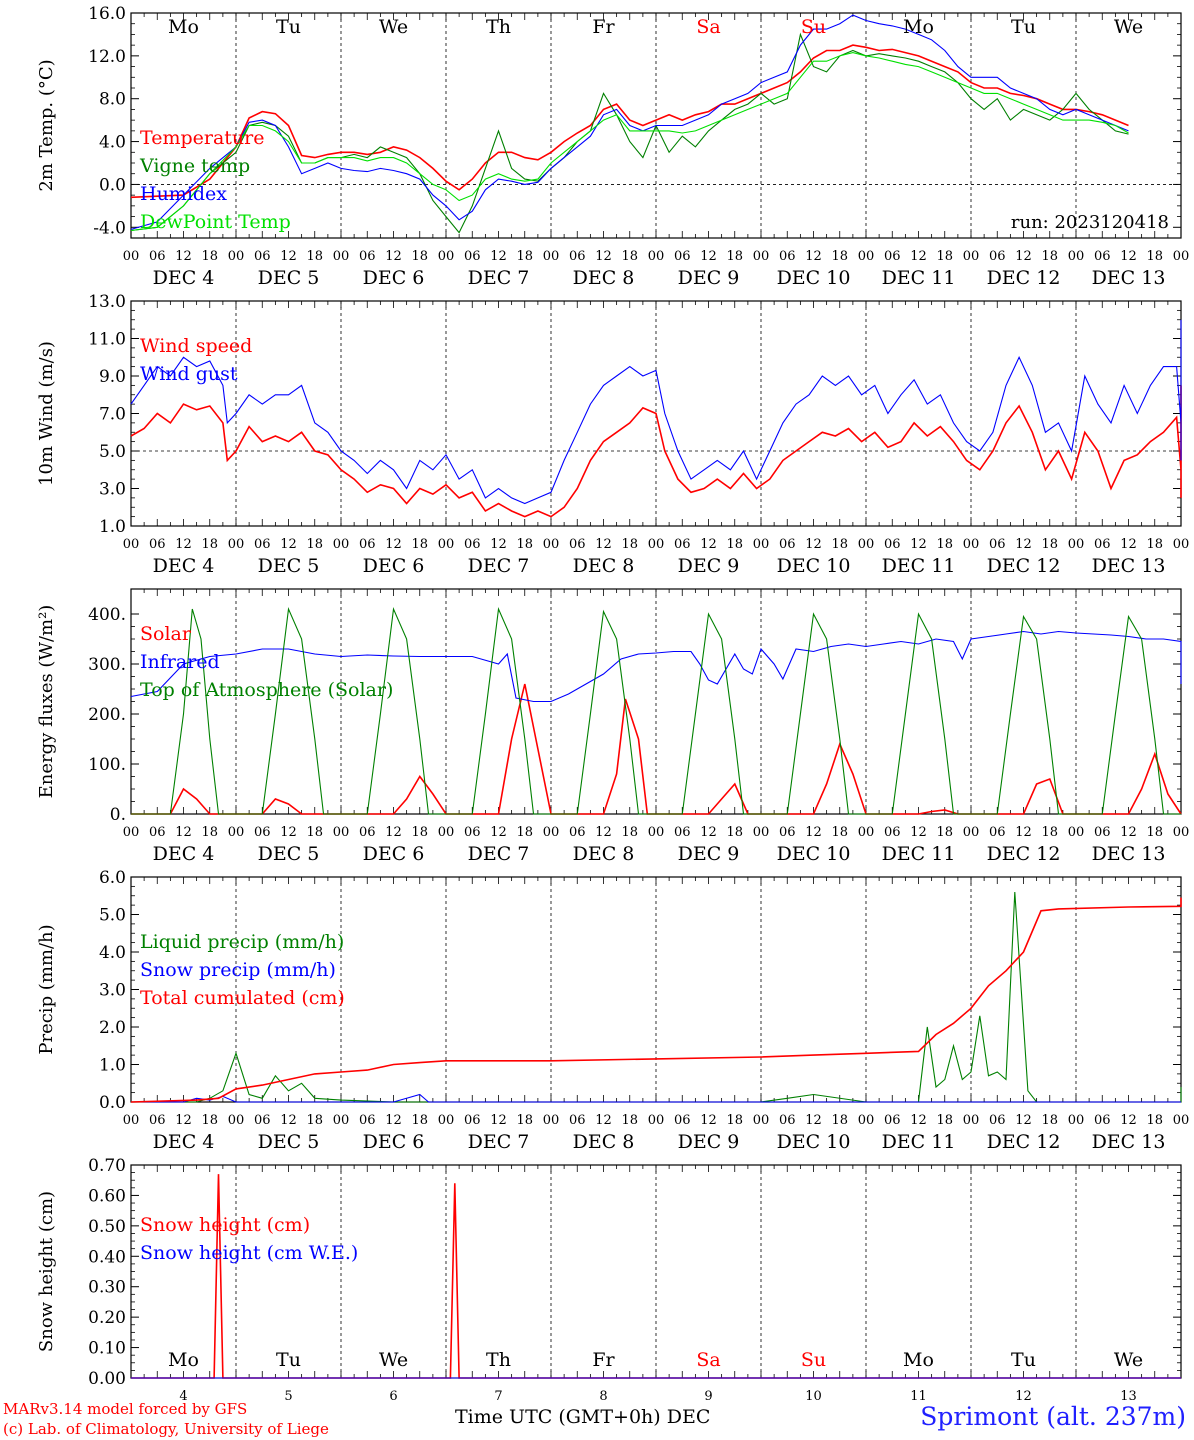 This screenshot has width=1194, height=1440. I want to click on legend-entry: Humidex, so click(183, 194).